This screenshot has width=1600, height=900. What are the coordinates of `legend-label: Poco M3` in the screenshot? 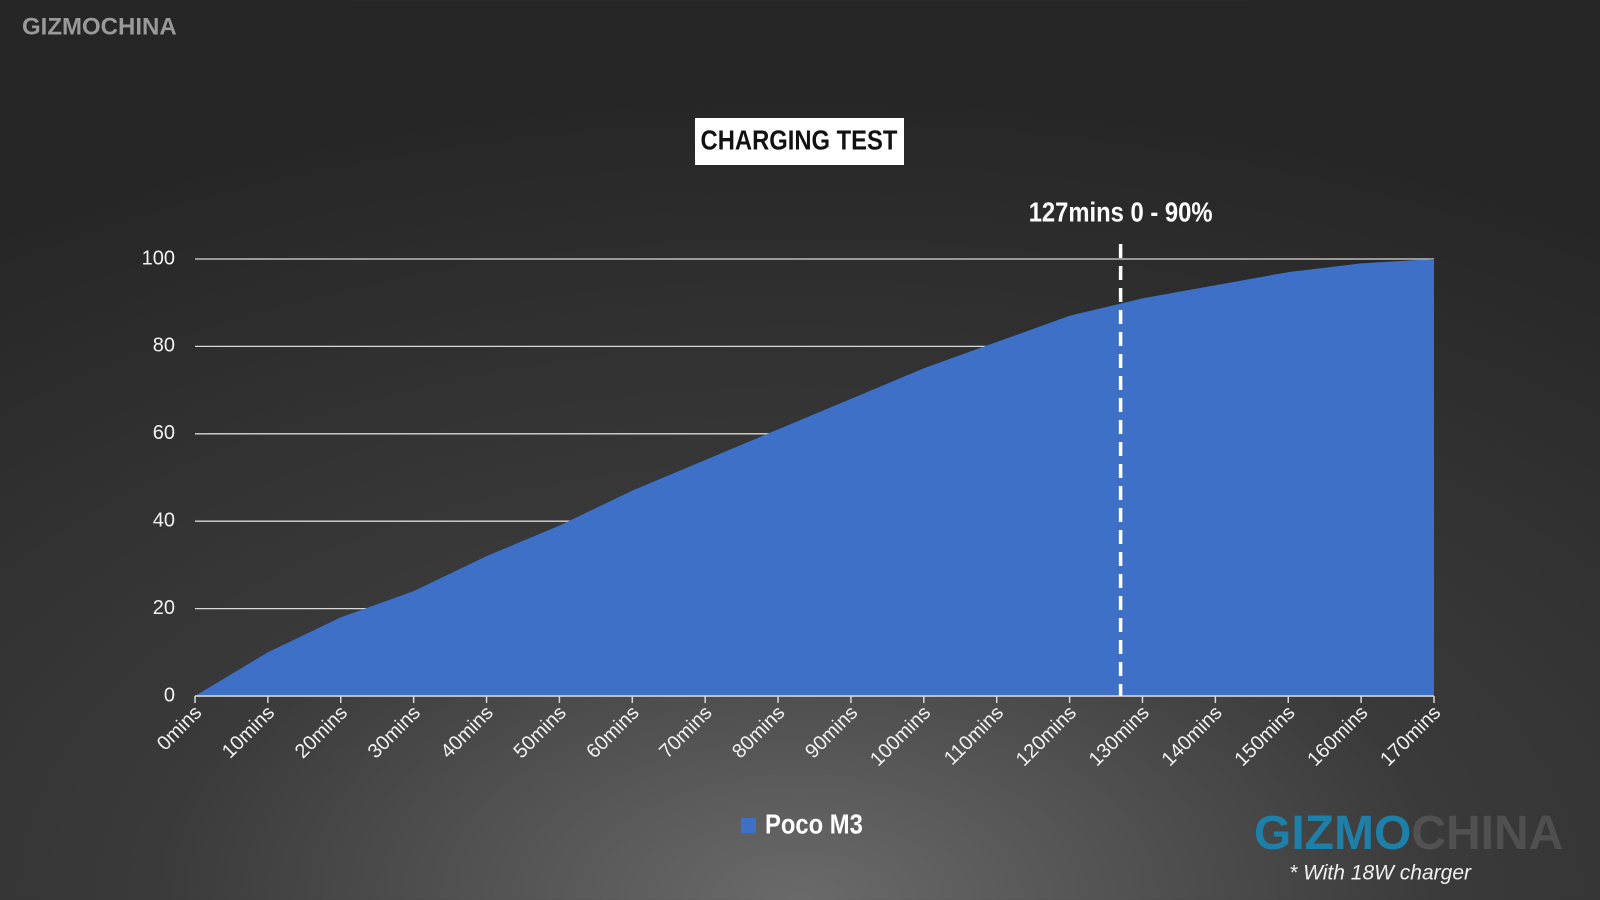 It's located at (814, 824).